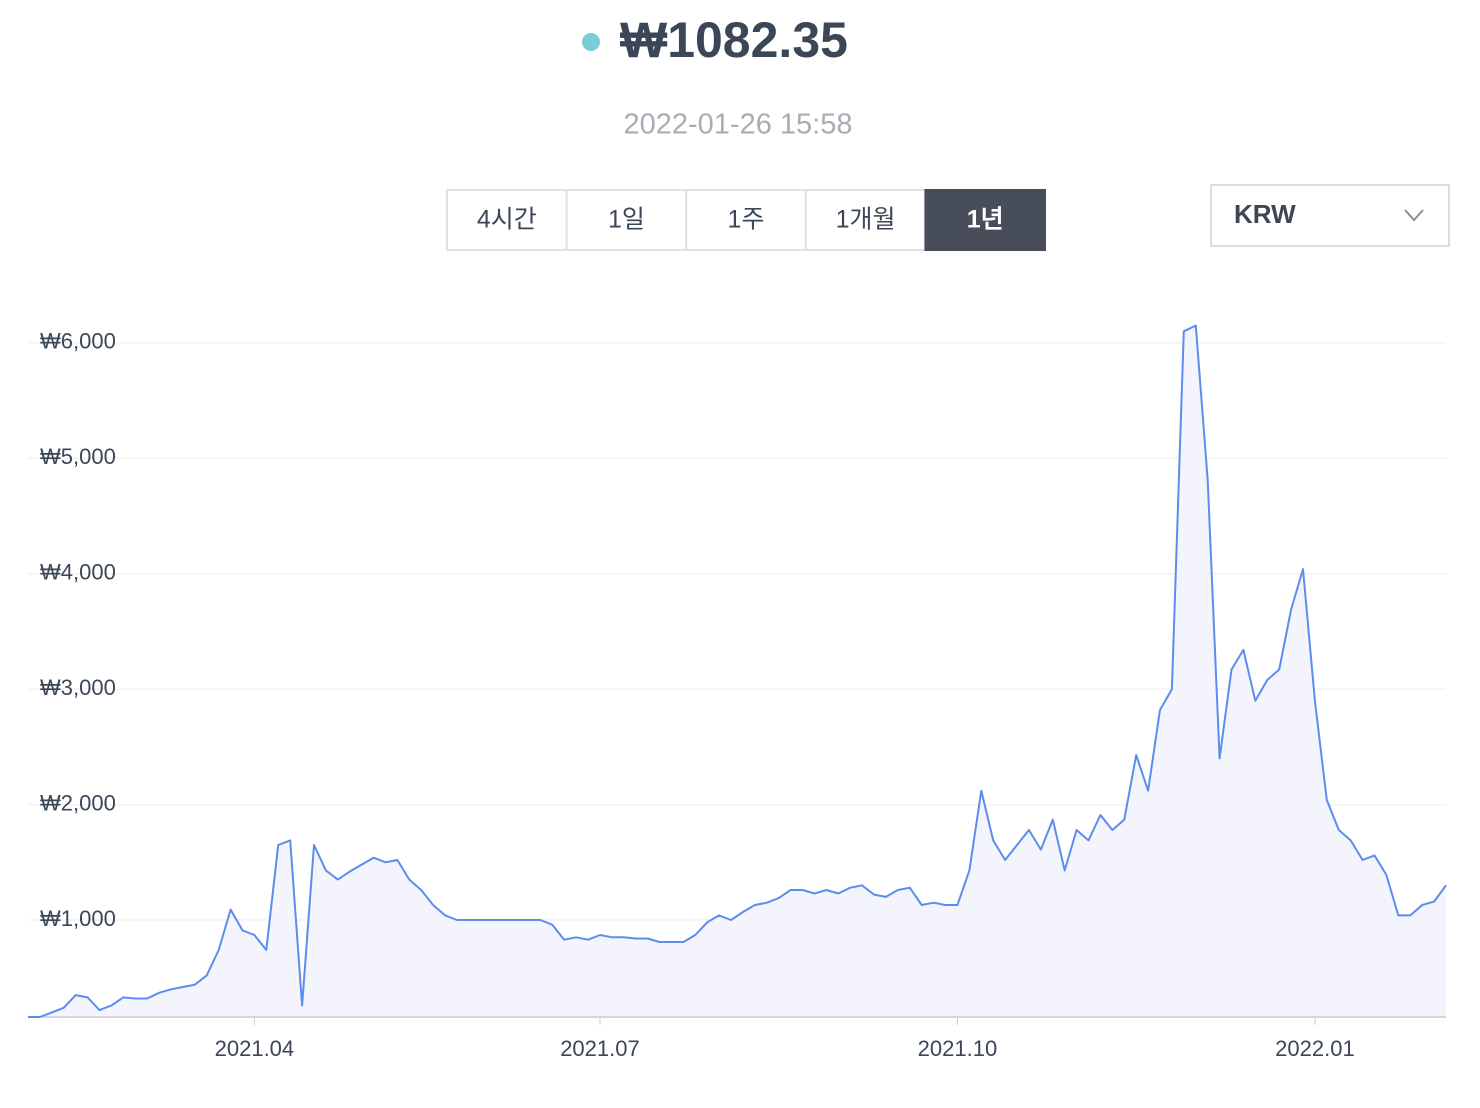  Describe the element at coordinates (255, 1048) in the screenshot. I see `x-tick-label: 2021.04` at that location.